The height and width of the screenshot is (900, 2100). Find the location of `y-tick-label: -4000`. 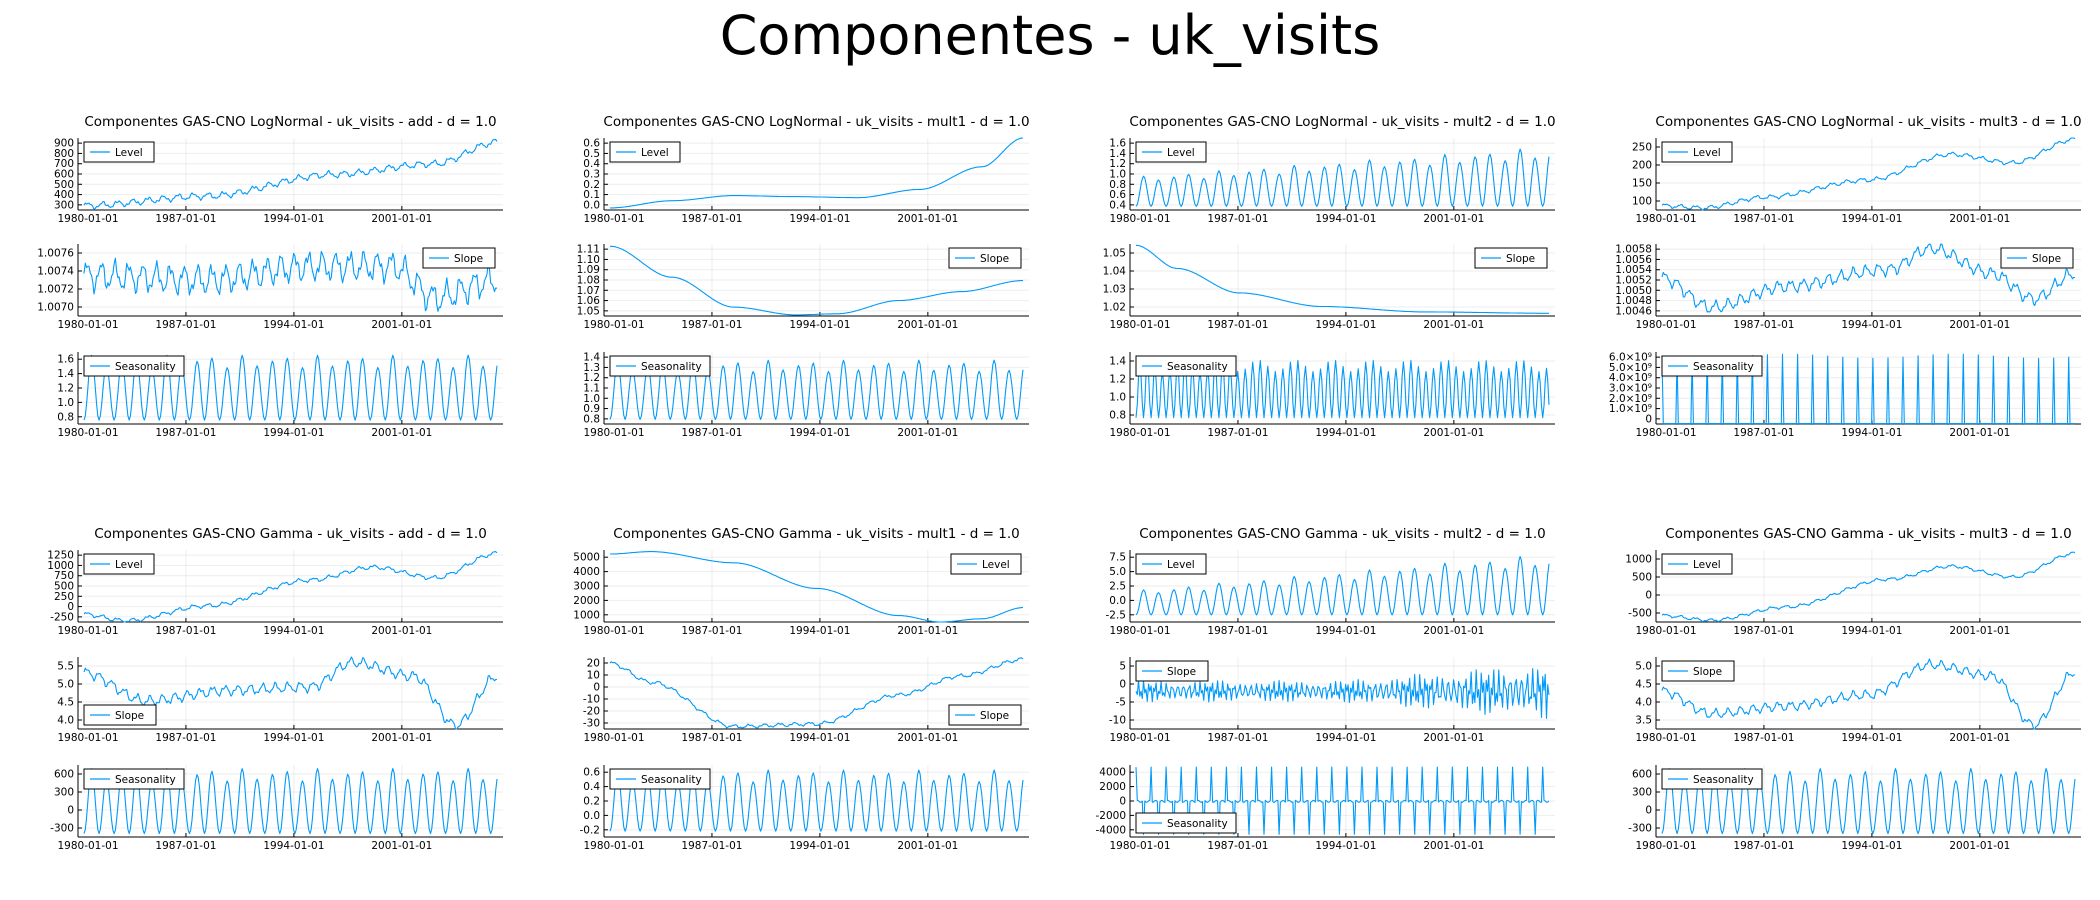

y-tick-label: -4000 is located at coordinates (1110, 830).